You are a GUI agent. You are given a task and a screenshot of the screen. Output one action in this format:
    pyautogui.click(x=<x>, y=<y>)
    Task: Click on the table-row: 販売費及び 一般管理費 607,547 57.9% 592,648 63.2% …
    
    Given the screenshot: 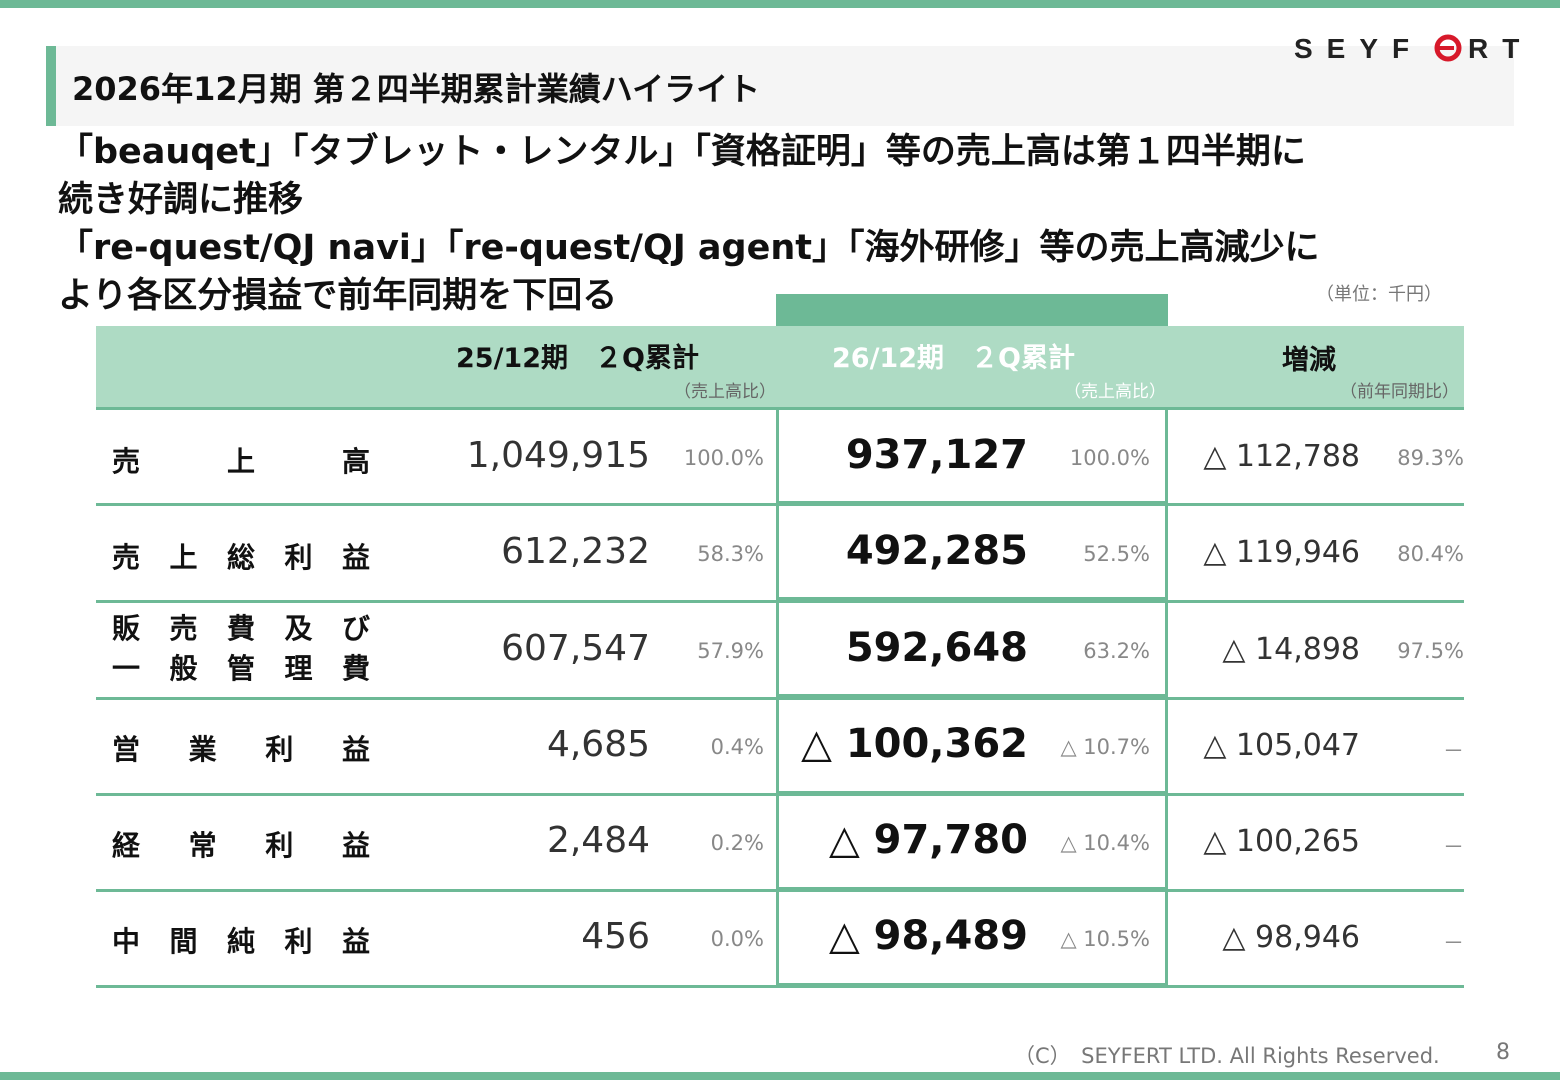 What is the action you would take?
    pyautogui.click(x=780, y=651)
    